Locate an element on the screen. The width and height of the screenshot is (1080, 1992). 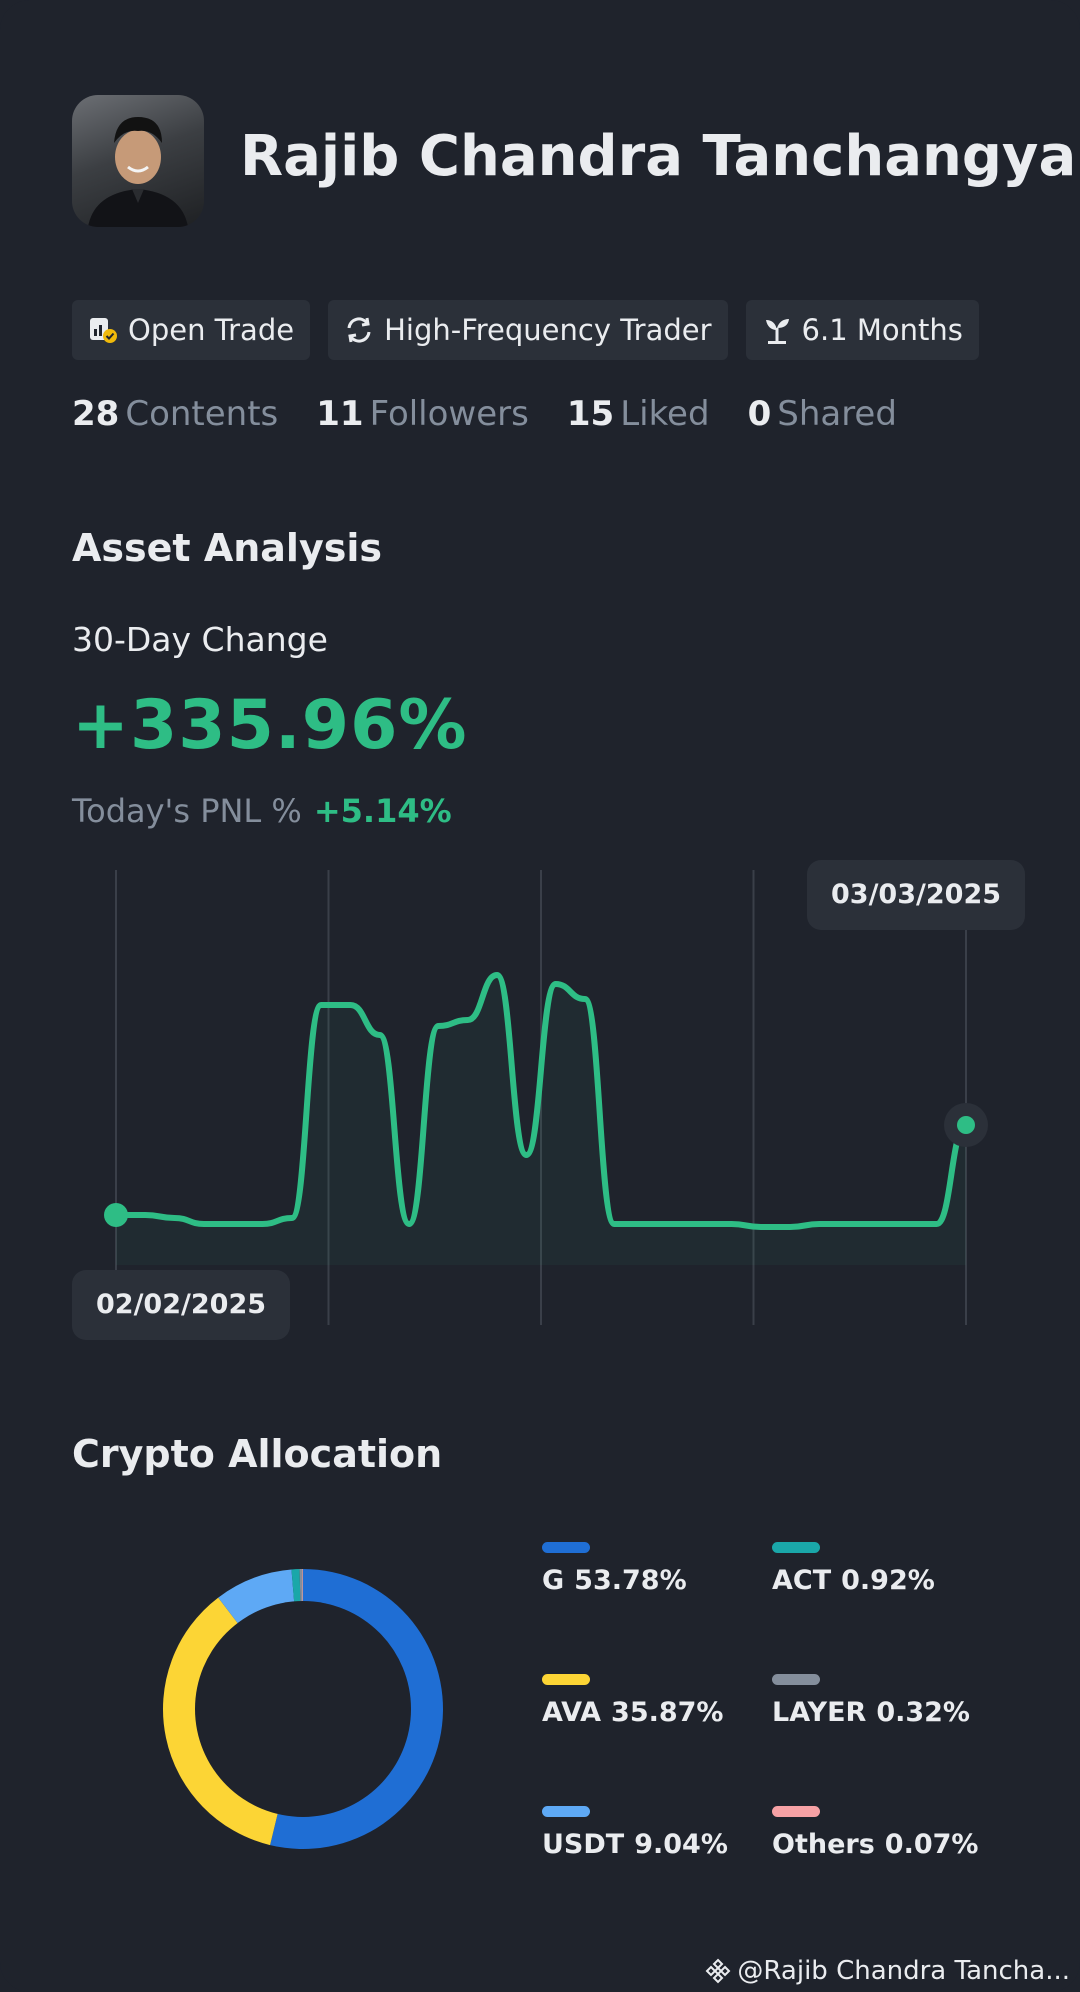
allocation-donut is located at coordinates (303, 1709).